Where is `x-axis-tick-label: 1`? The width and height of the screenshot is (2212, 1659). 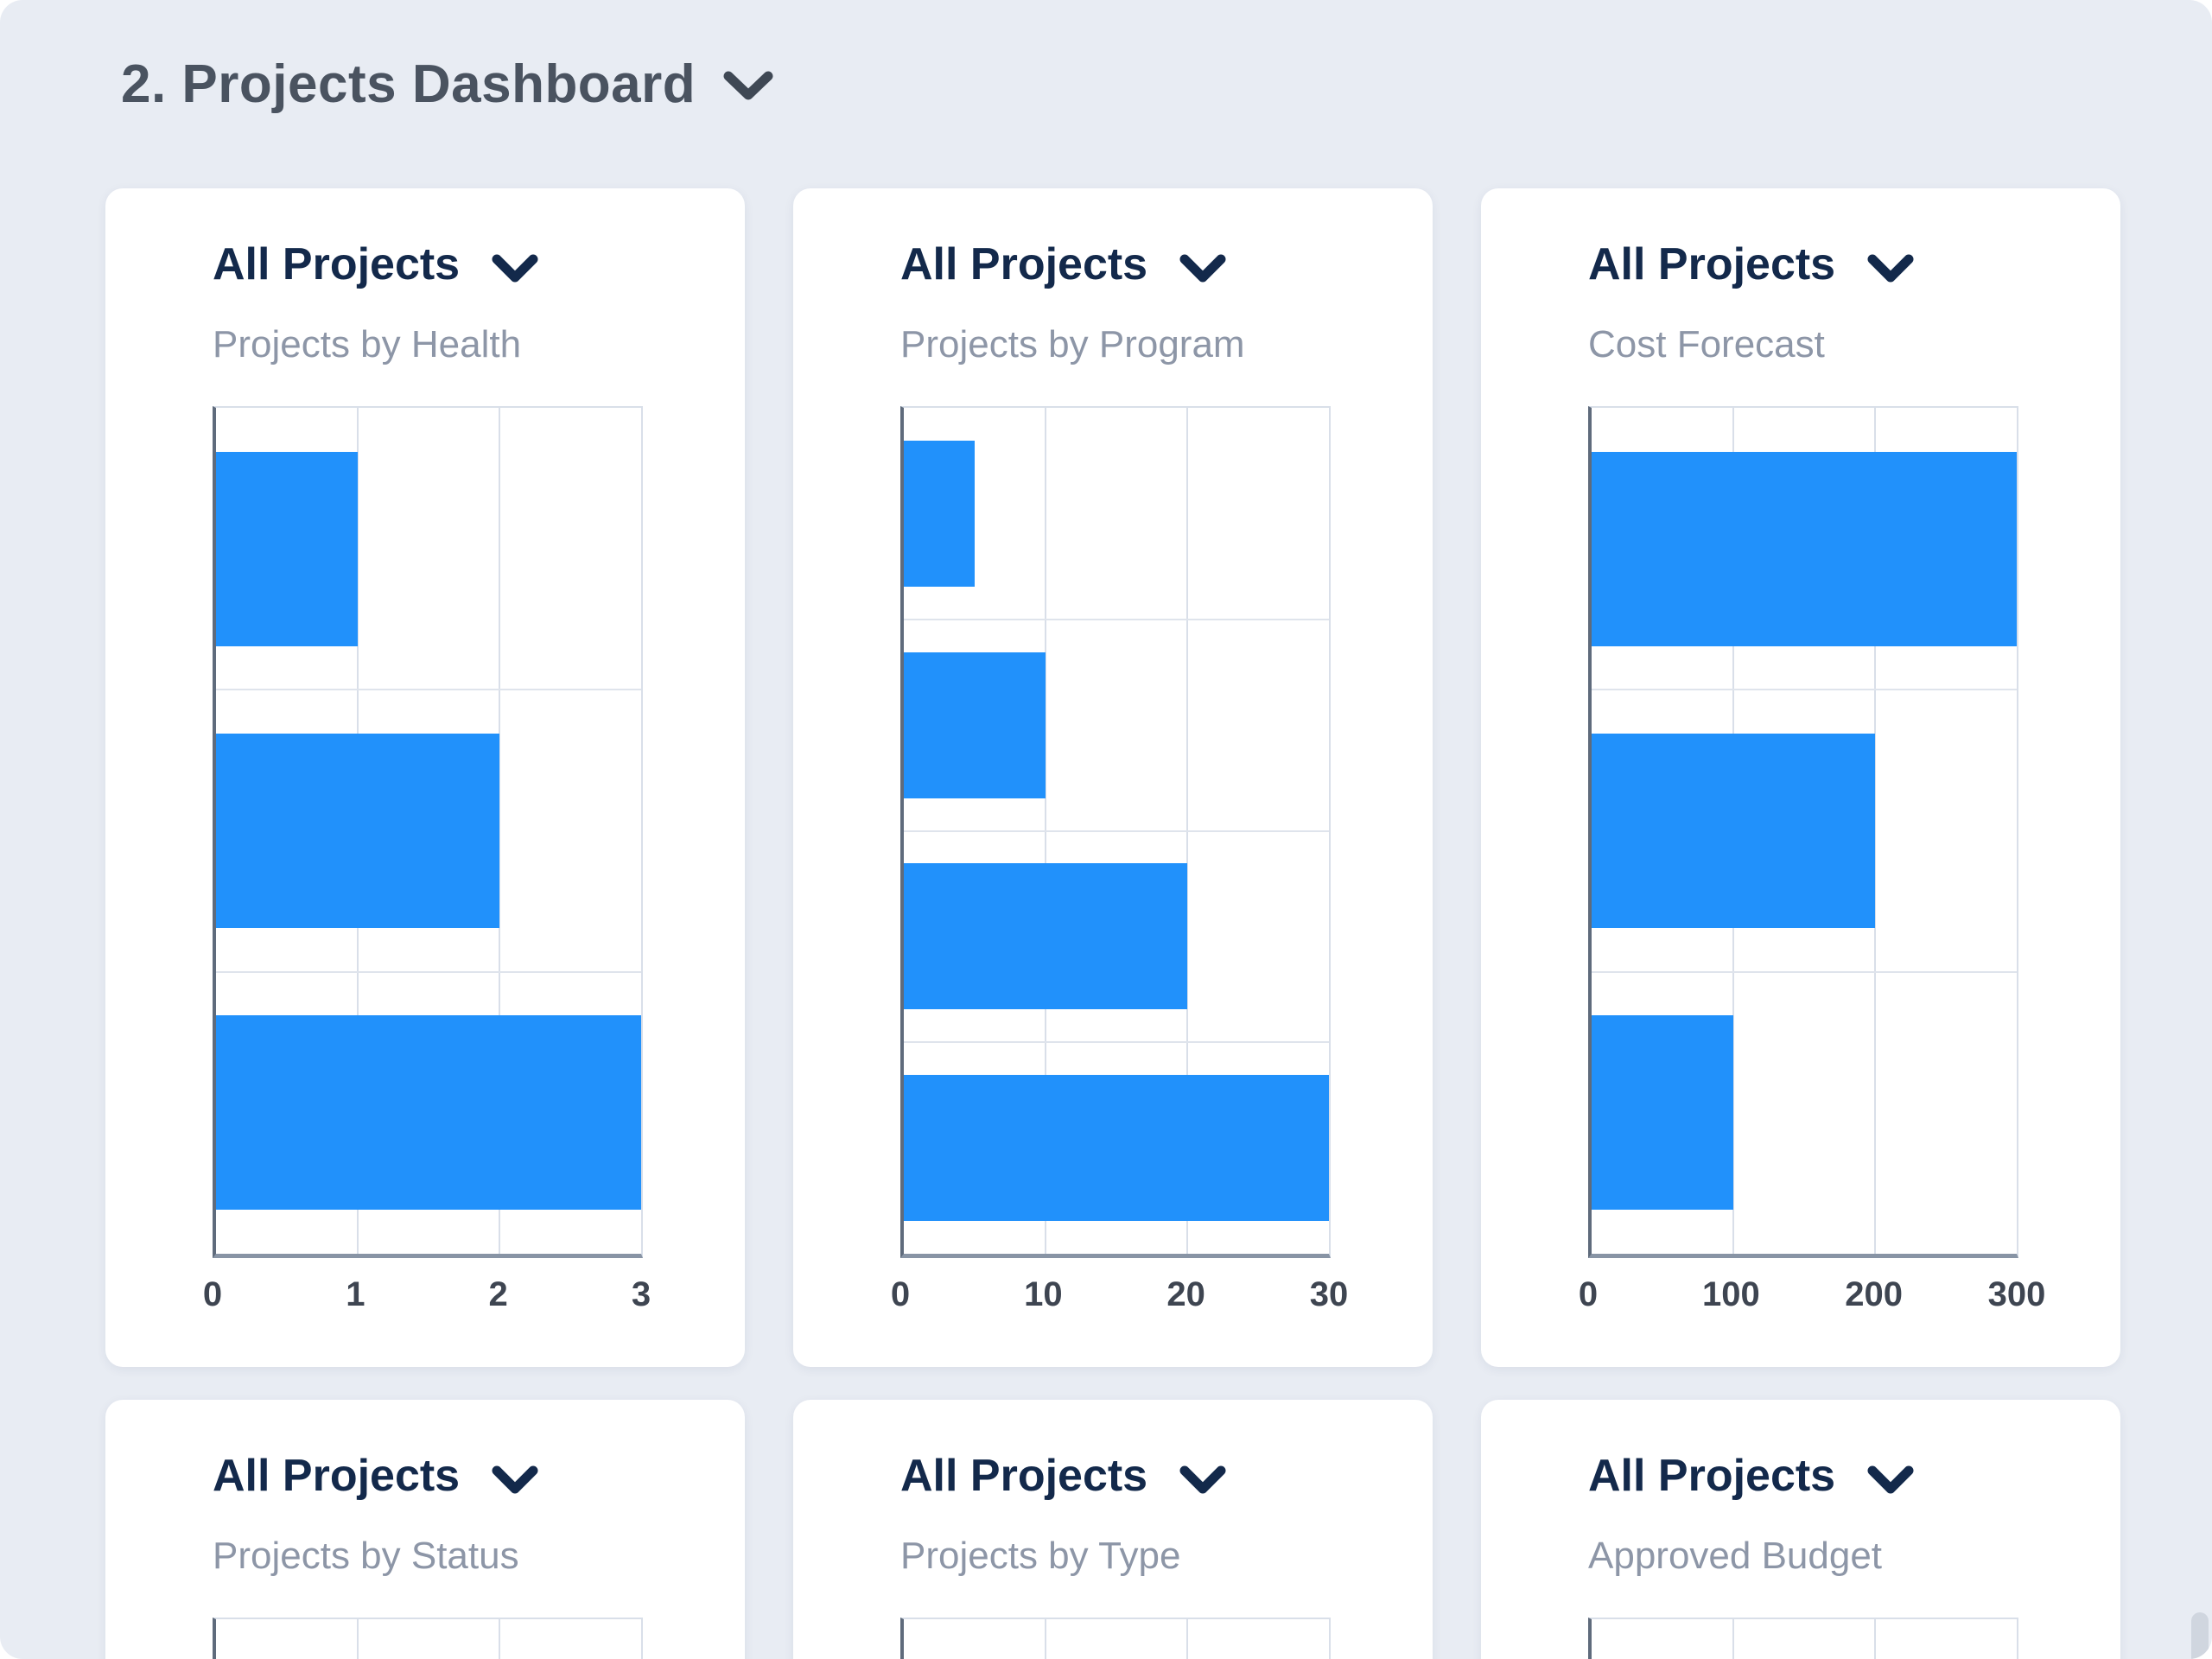 x-axis-tick-label: 1 is located at coordinates (355, 1294).